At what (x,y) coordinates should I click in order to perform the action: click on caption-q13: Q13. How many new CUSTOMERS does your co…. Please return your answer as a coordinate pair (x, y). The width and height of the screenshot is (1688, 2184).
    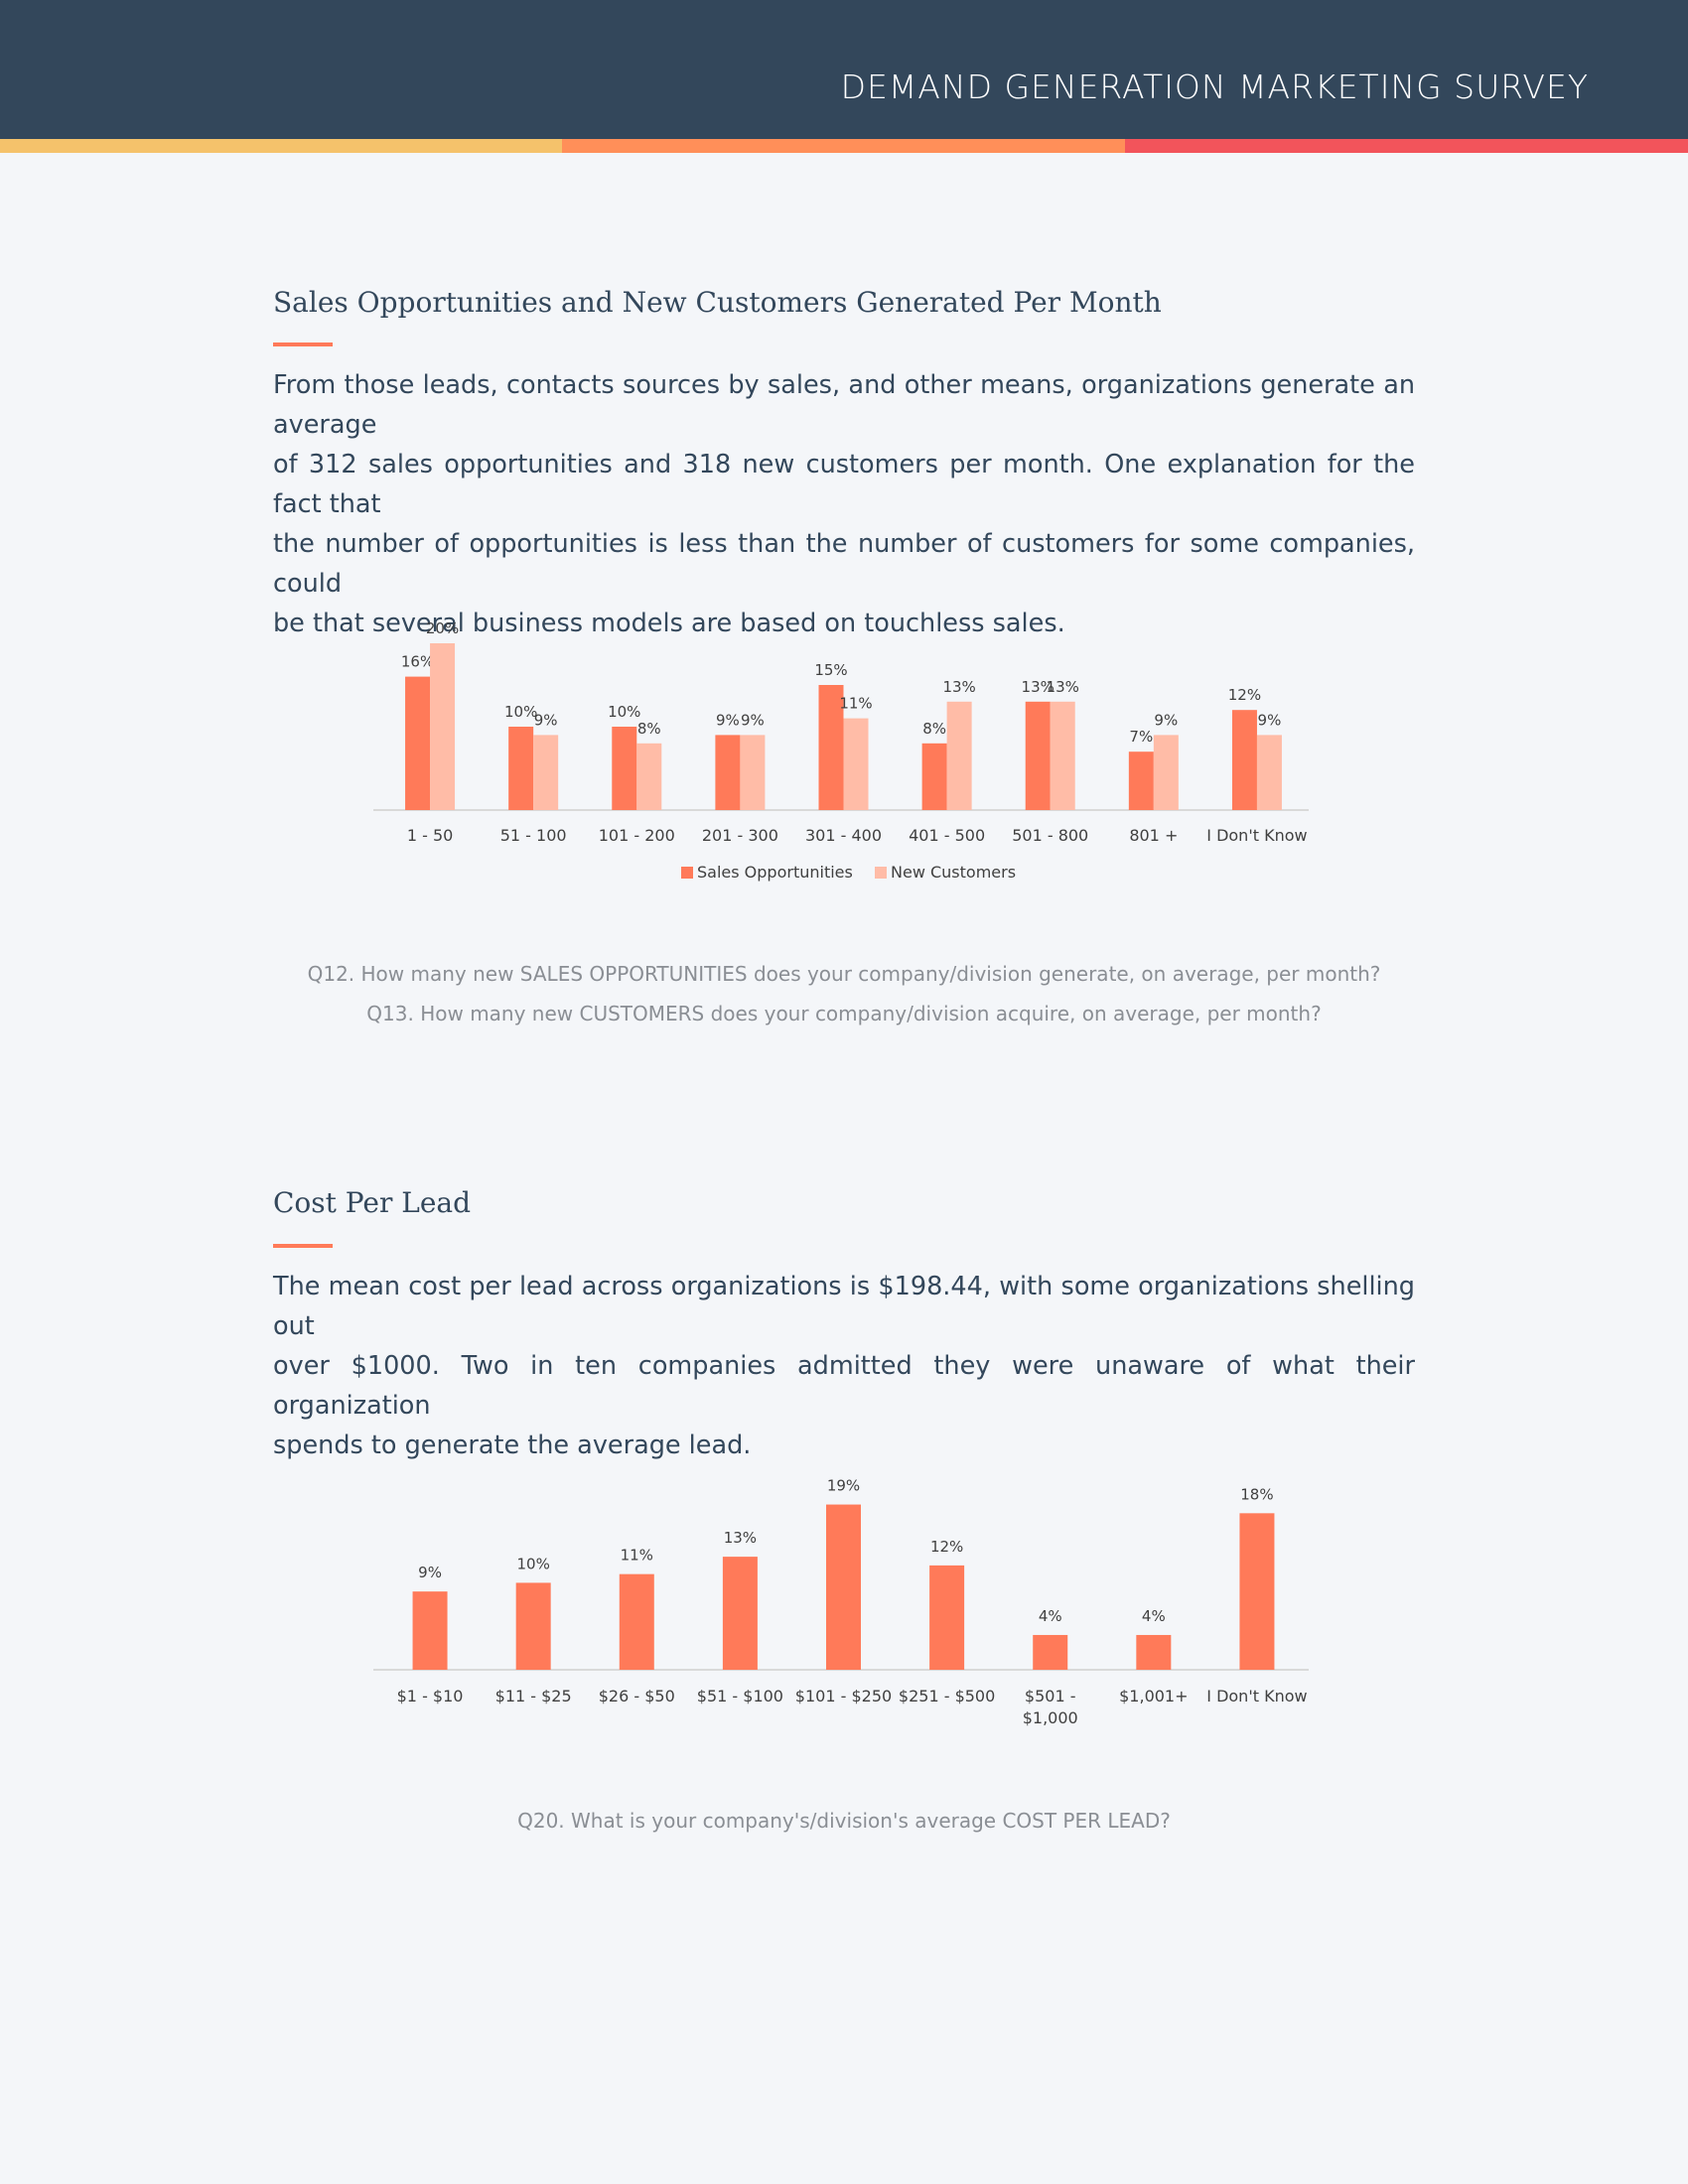
    Looking at the image, I should click on (844, 1013).